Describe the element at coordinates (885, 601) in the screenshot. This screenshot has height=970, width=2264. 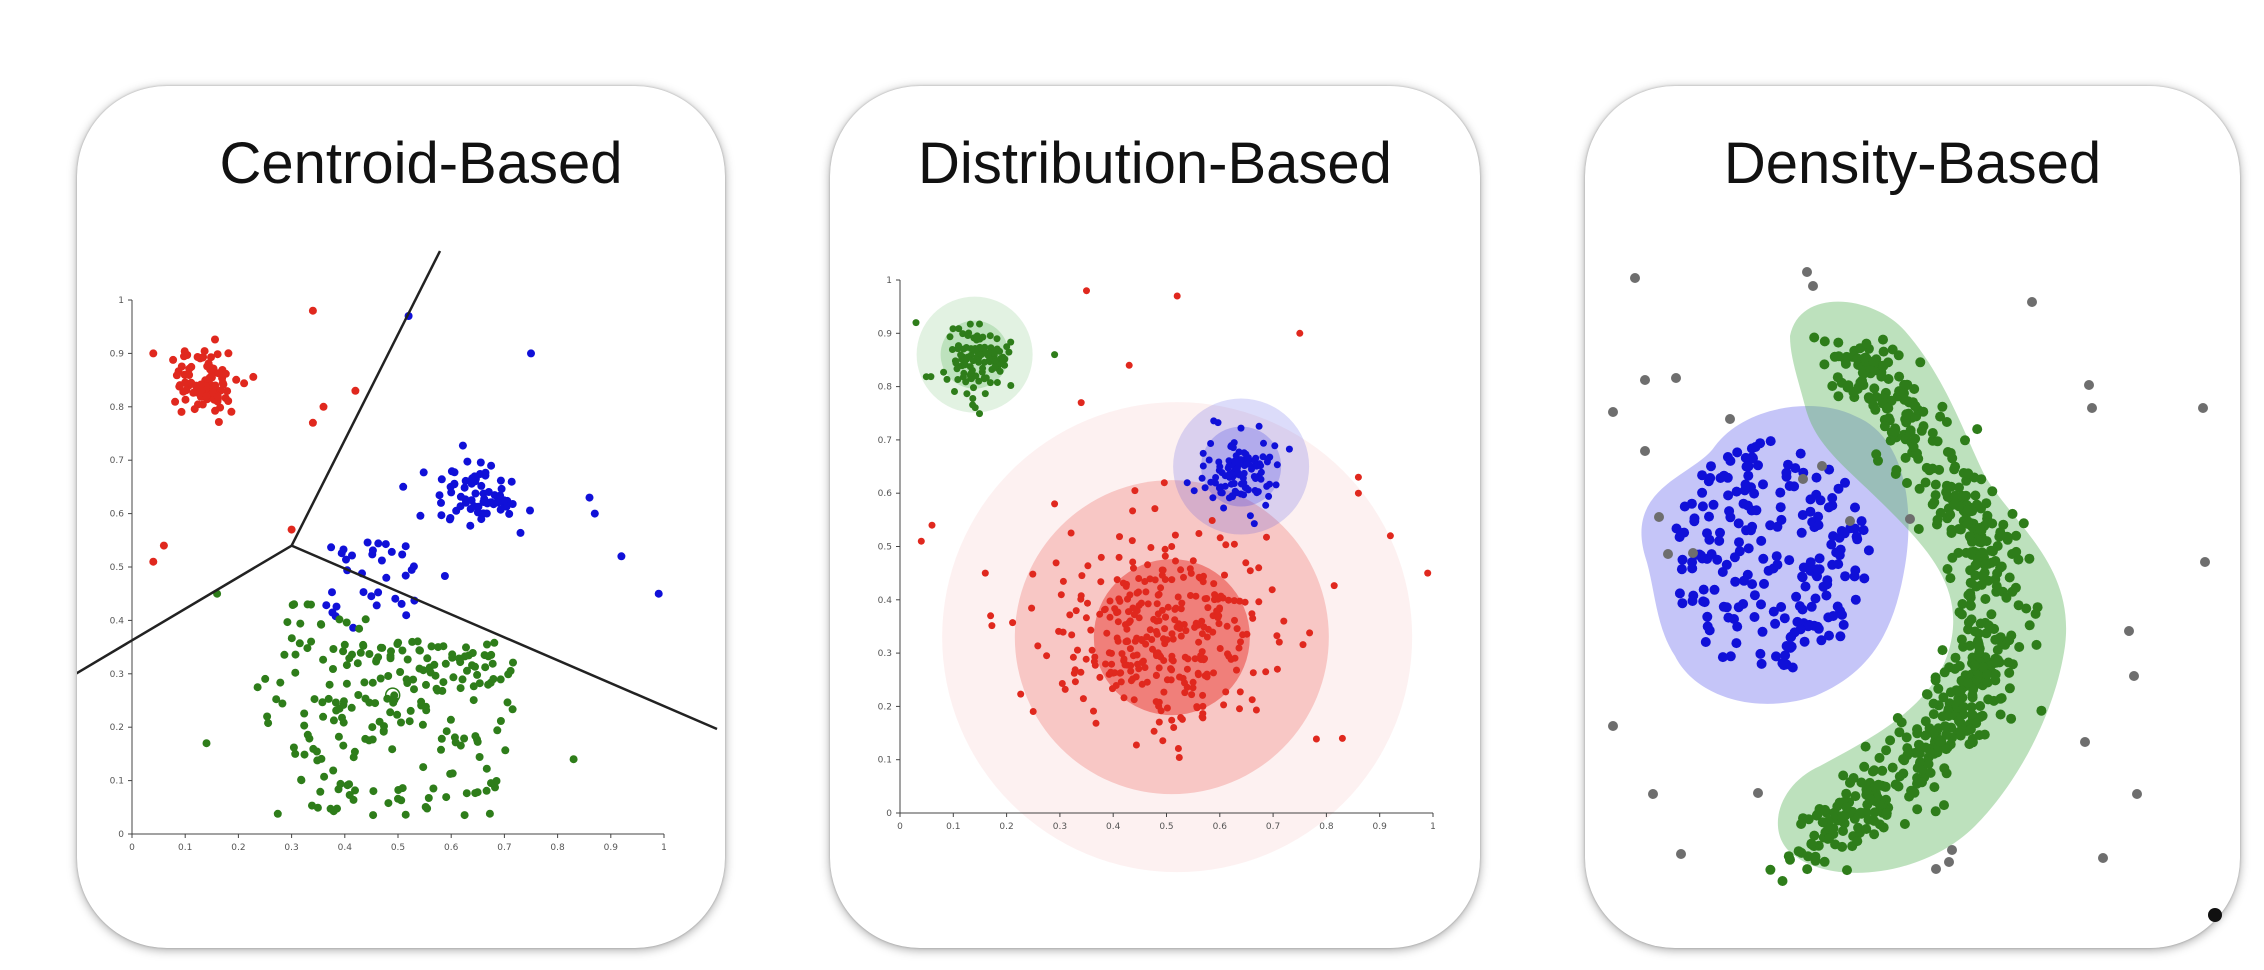
I see `y-tick-label: 0.4` at that location.